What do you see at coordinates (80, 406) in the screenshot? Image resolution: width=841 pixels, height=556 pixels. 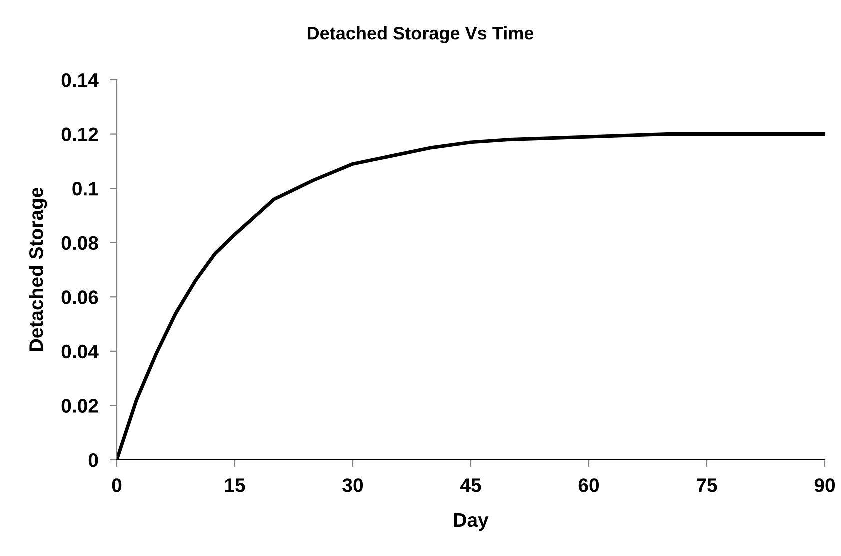 I see `y-tick-label: 0.02` at bounding box center [80, 406].